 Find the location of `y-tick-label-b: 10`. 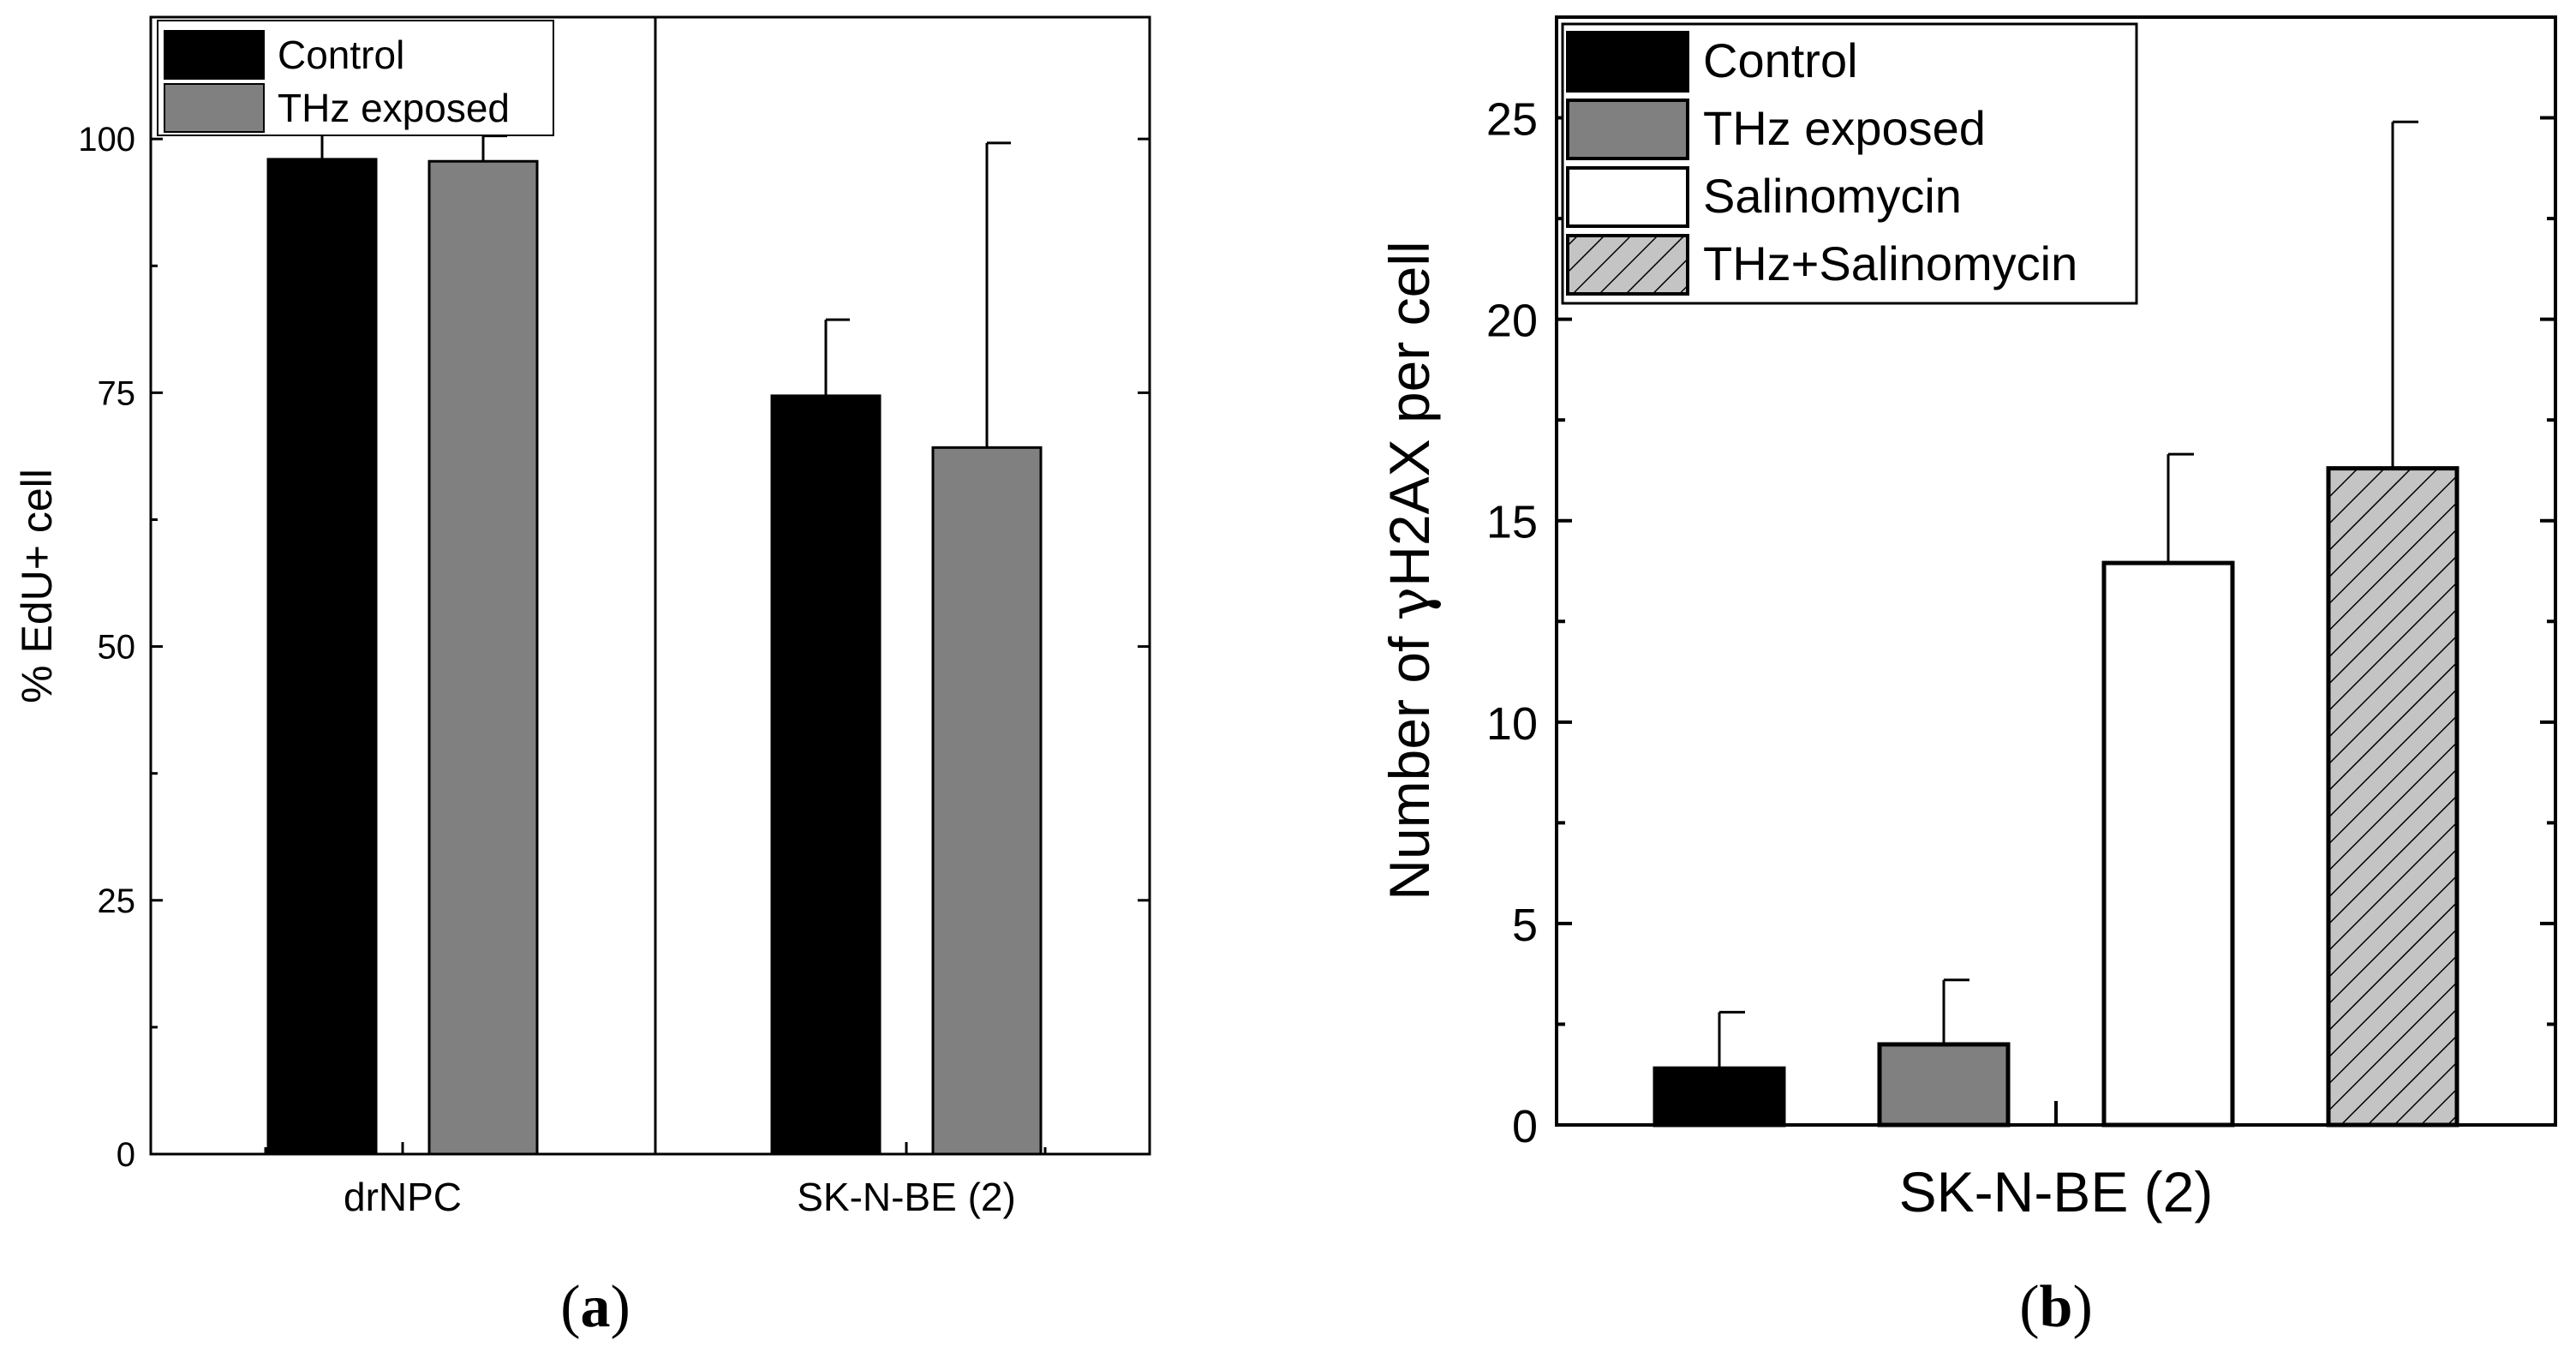

y-tick-label-b: 10 is located at coordinates (1512, 724).